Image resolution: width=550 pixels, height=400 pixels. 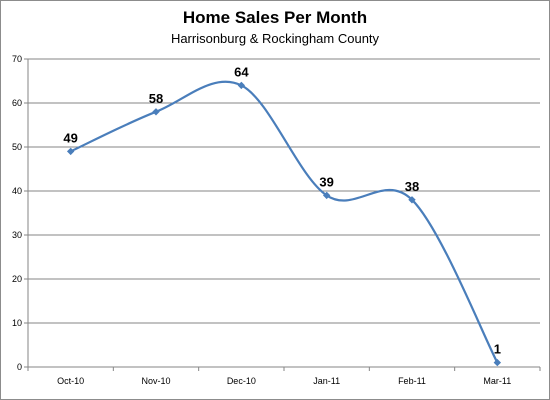 What do you see at coordinates (241, 71) in the screenshot?
I see `data-label: 64` at bounding box center [241, 71].